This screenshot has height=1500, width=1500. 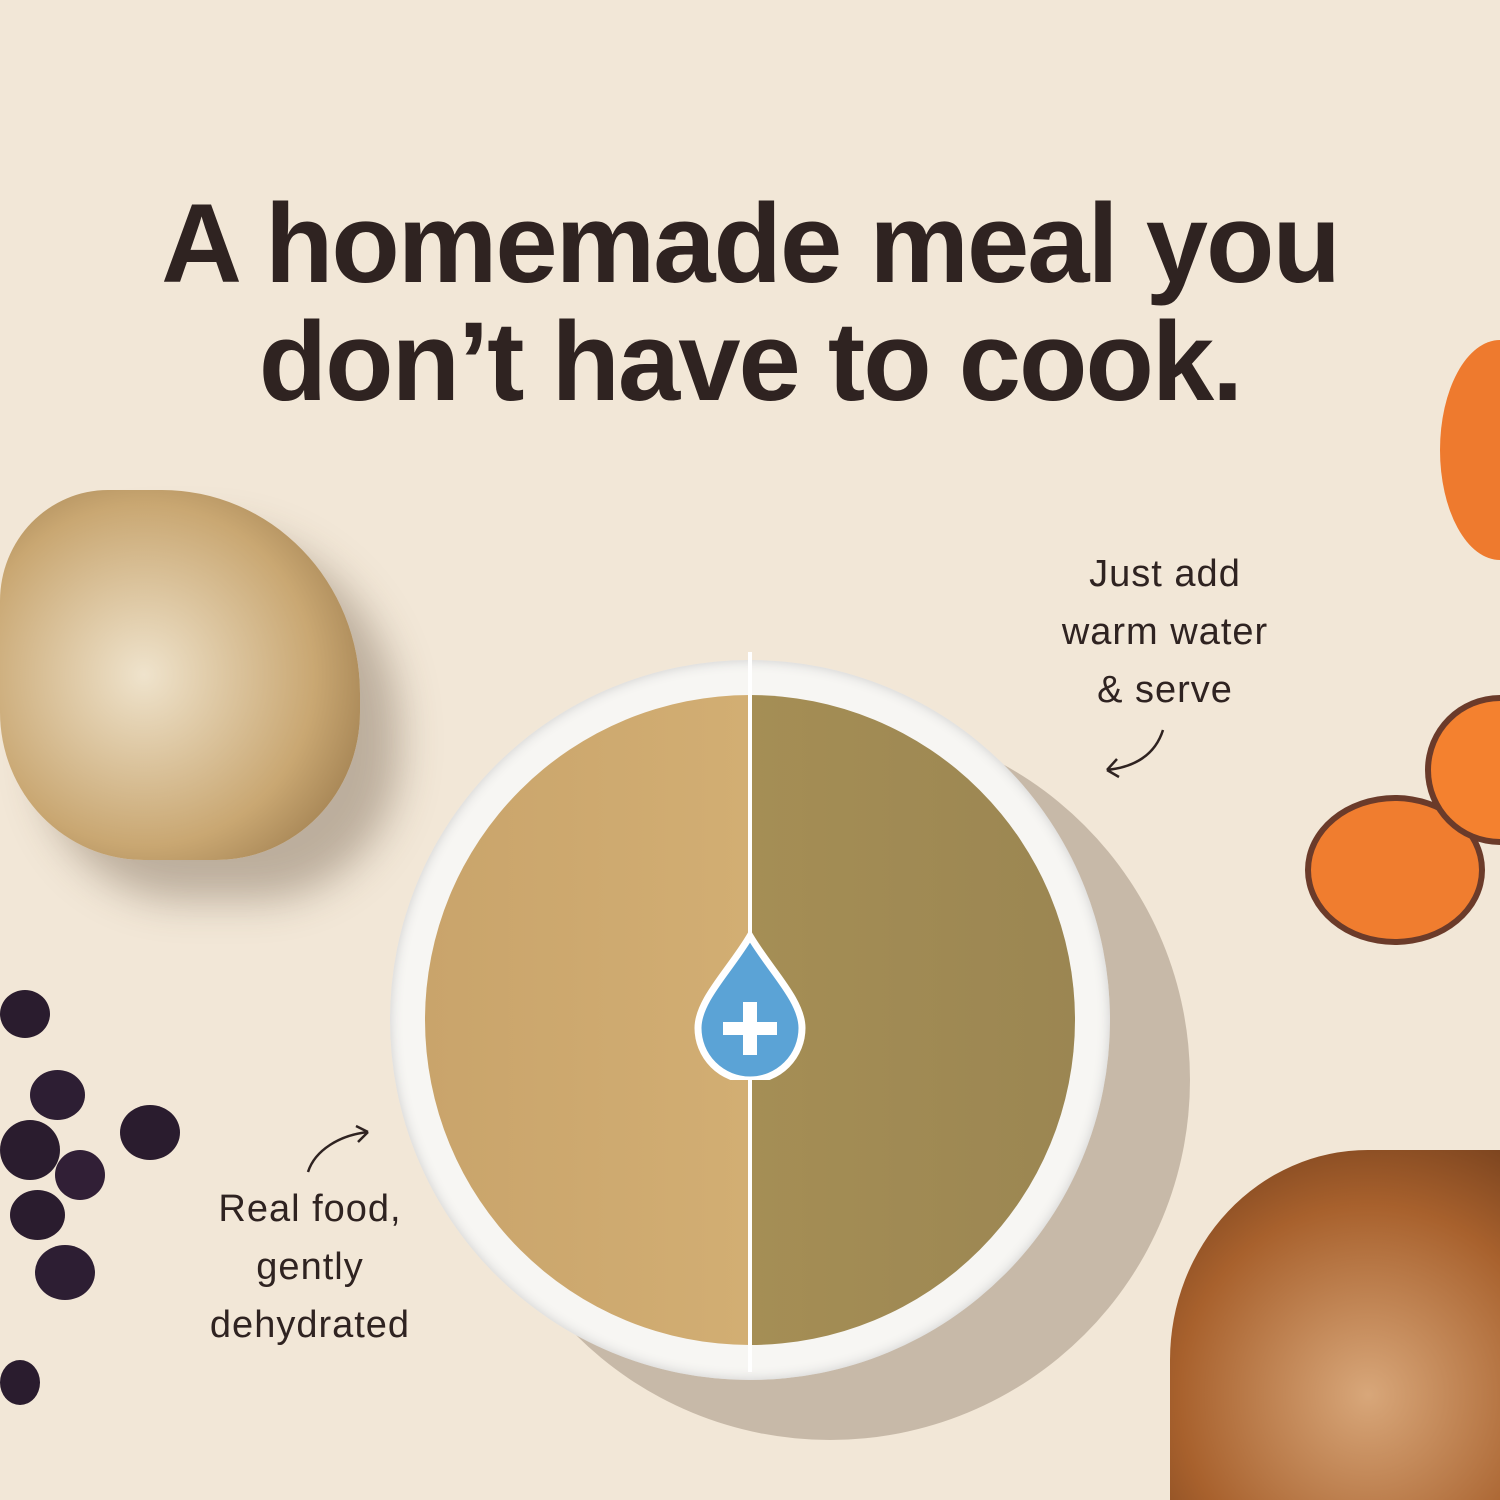 I want to click on caption-real-food: Real food, gently dehydrated, so click(x=310, y=1267).